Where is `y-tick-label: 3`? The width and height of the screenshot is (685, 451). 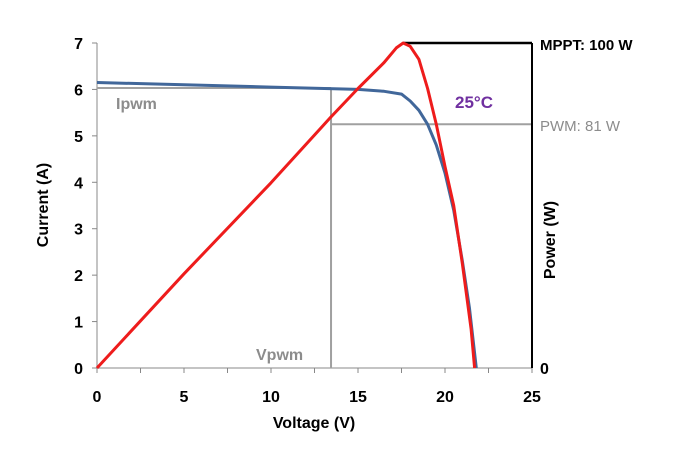 y-tick-label: 3 is located at coordinates (78, 230).